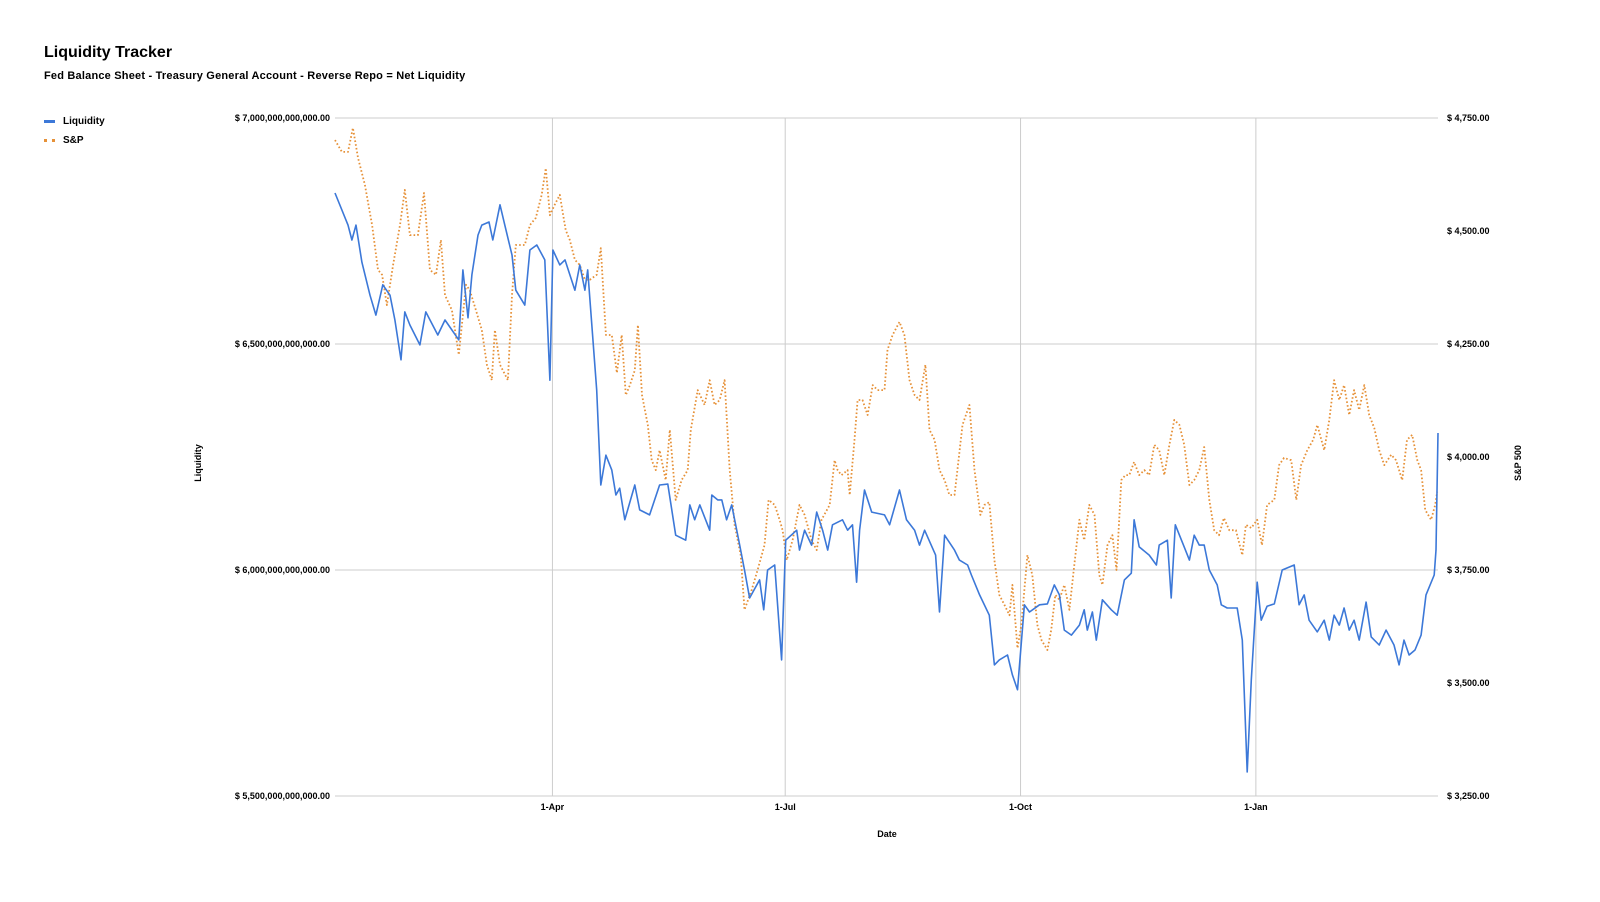 Image resolution: width=1600 pixels, height=902 pixels. Describe the element at coordinates (553, 807) in the screenshot. I see `x-tick-label: 1-Apr` at that location.